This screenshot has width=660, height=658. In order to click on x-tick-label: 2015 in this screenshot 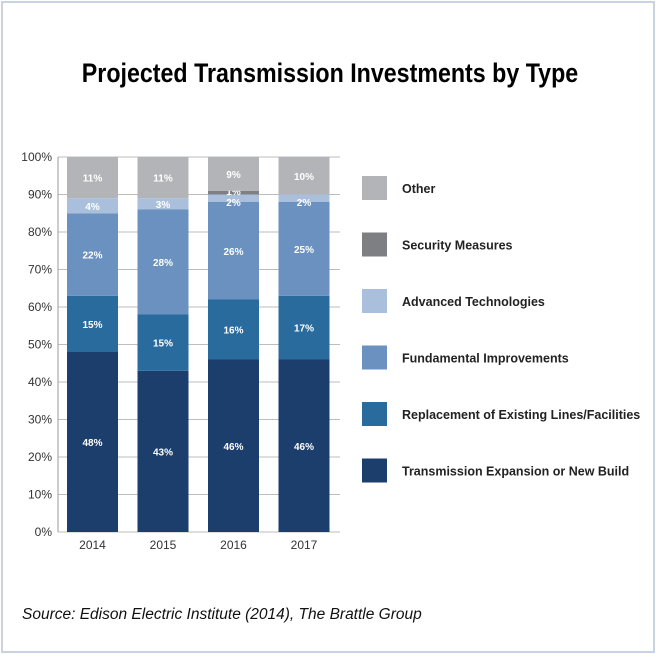, I will do `click(163, 545)`.